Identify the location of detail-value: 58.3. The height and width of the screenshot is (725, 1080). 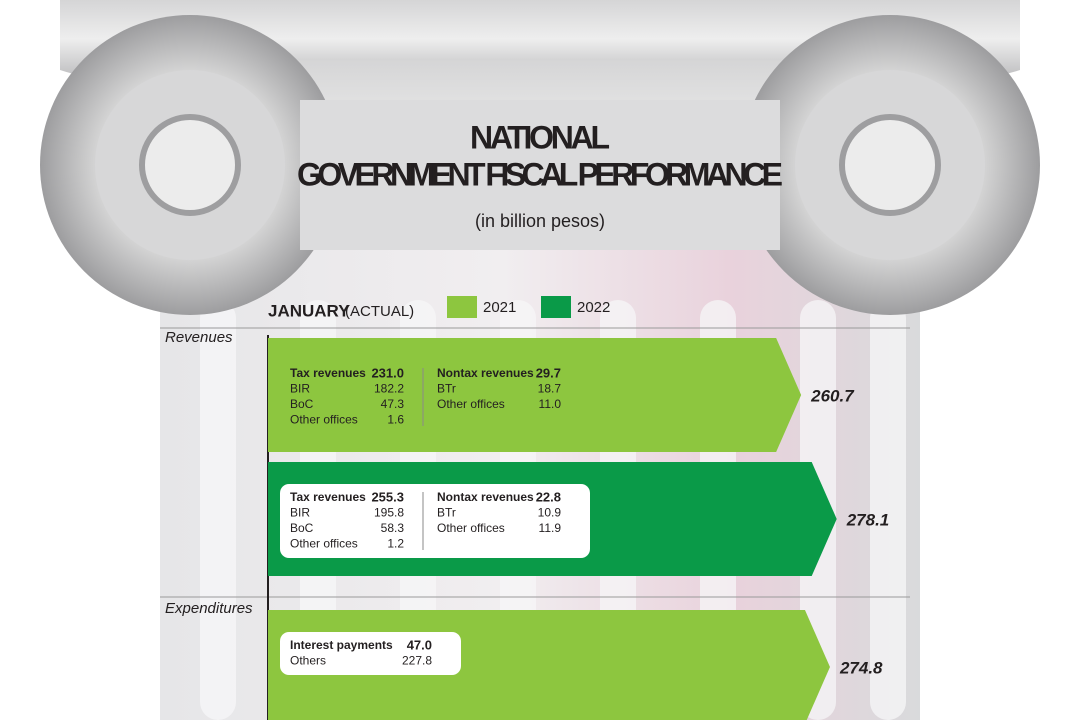
(393, 528).